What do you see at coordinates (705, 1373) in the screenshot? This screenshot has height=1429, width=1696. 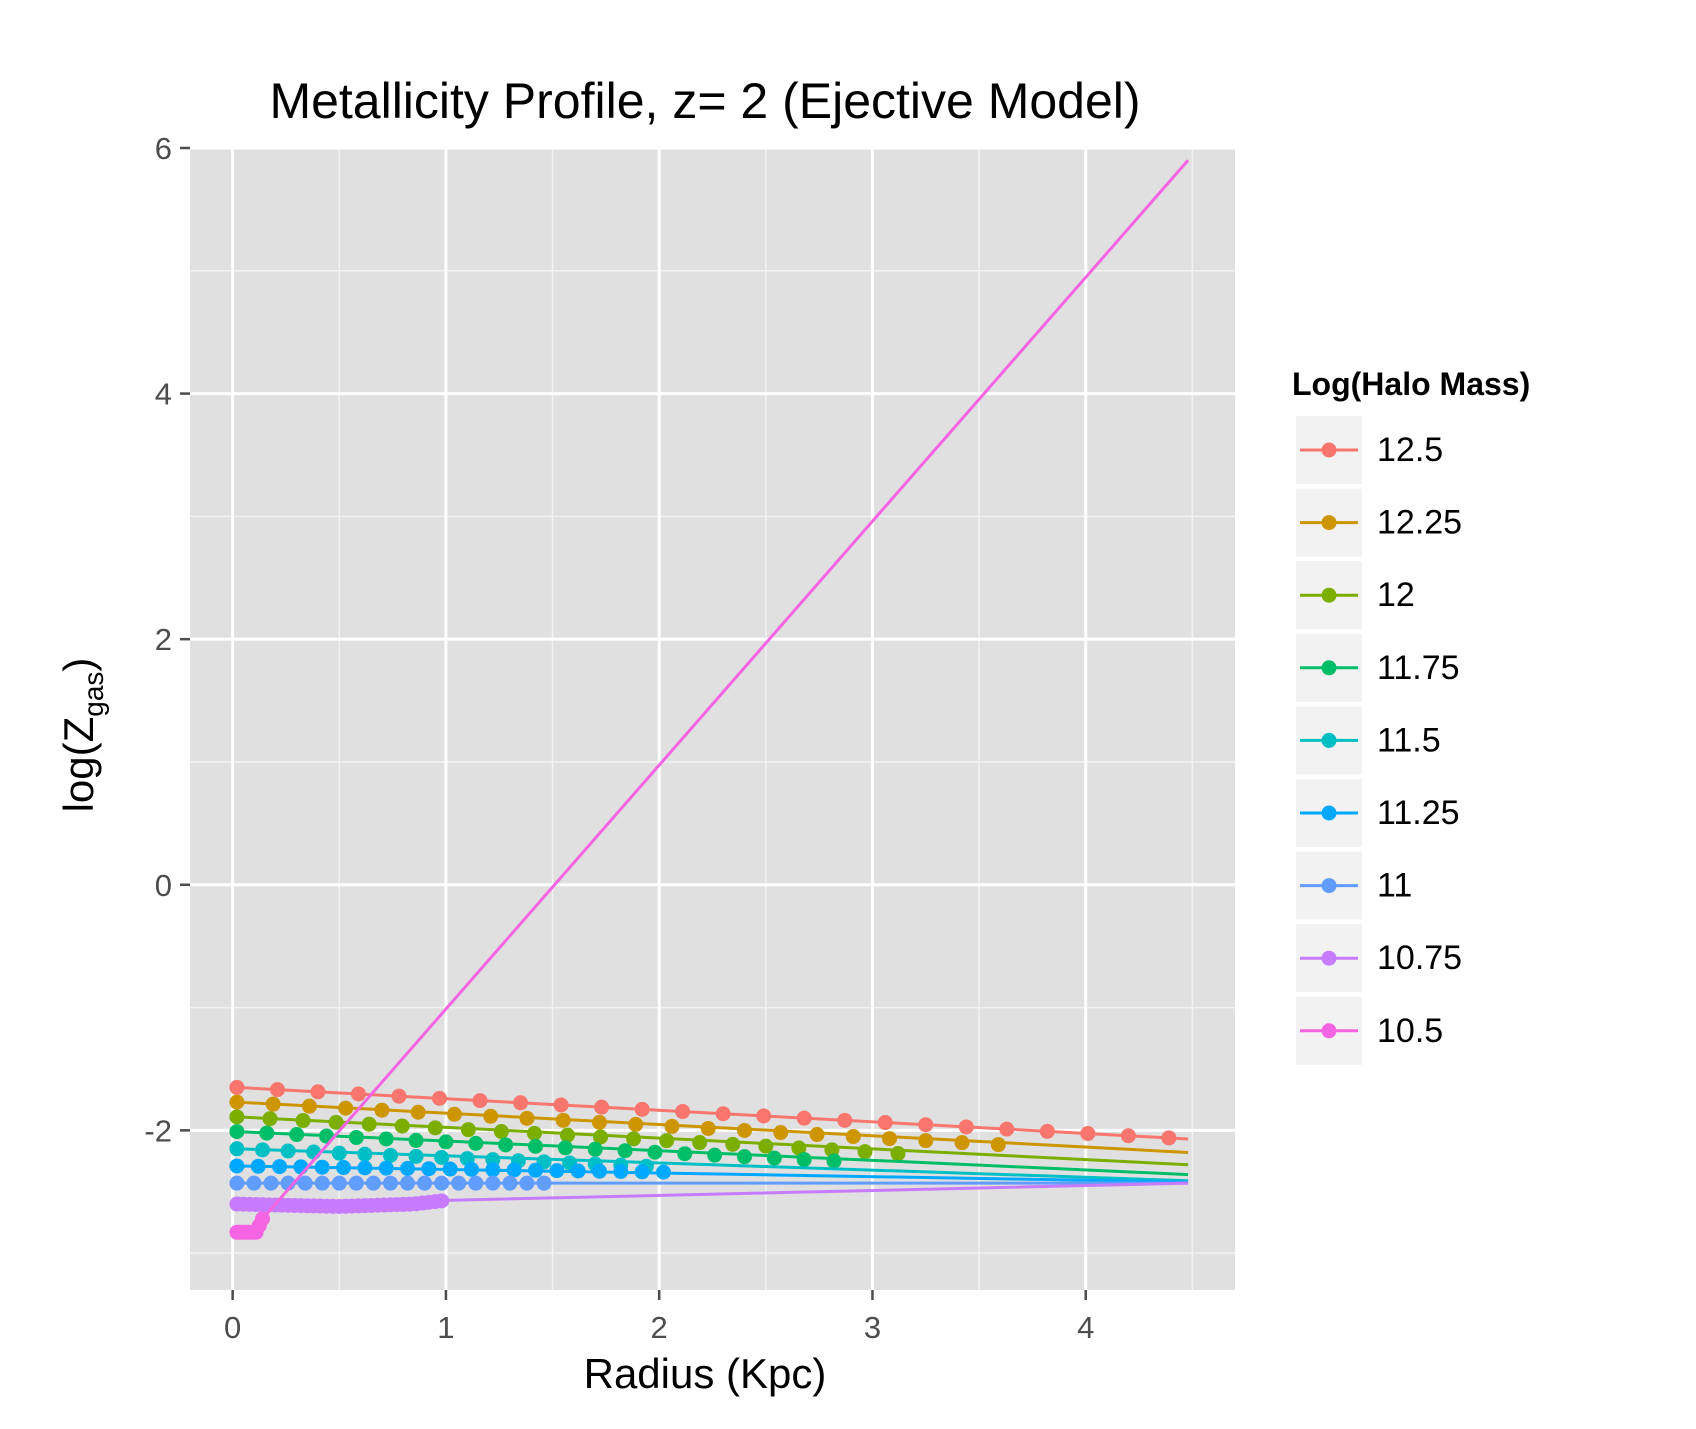 I see `x-axis-label: Radius (Kpc)` at bounding box center [705, 1373].